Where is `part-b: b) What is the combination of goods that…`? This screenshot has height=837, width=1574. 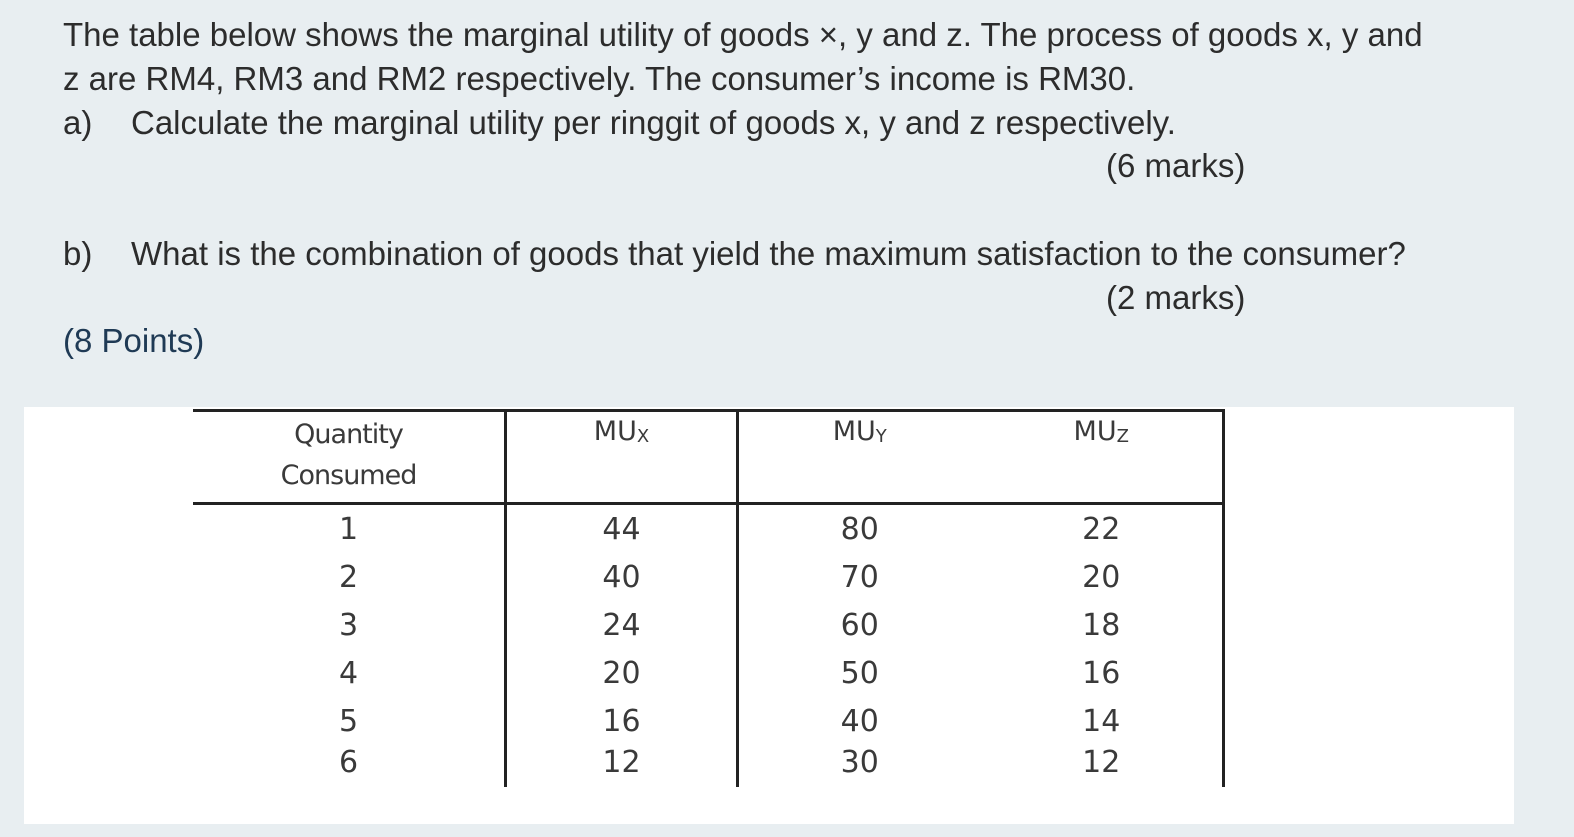
part-b: b) What is the combination of goods that… is located at coordinates (734, 254).